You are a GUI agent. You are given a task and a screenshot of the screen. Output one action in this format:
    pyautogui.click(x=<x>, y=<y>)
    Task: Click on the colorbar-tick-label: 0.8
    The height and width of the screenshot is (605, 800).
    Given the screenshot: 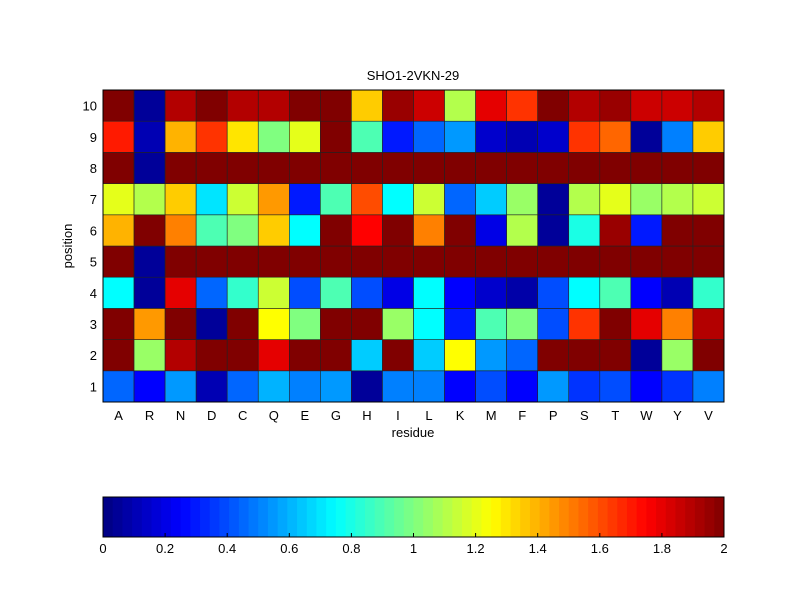 What is the action you would take?
    pyautogui.click(x=351, y=548)
    